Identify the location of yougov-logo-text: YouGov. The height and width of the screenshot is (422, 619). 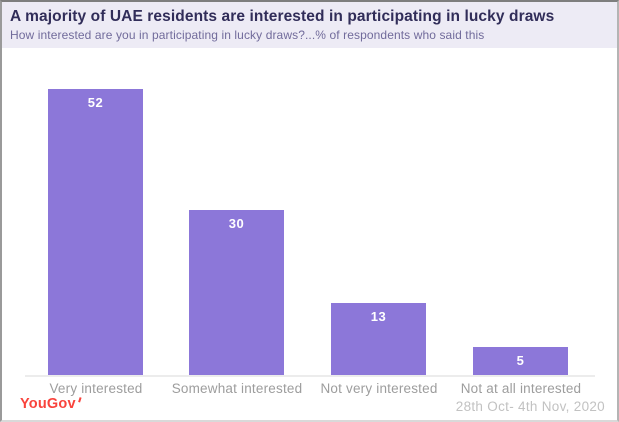
(48, 404).